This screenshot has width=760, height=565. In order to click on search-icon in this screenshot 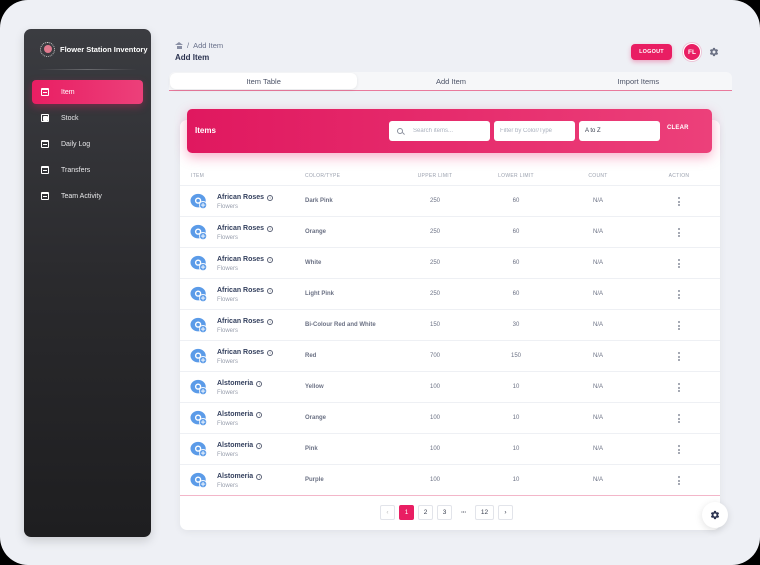, I will do `click(400, 131)`.